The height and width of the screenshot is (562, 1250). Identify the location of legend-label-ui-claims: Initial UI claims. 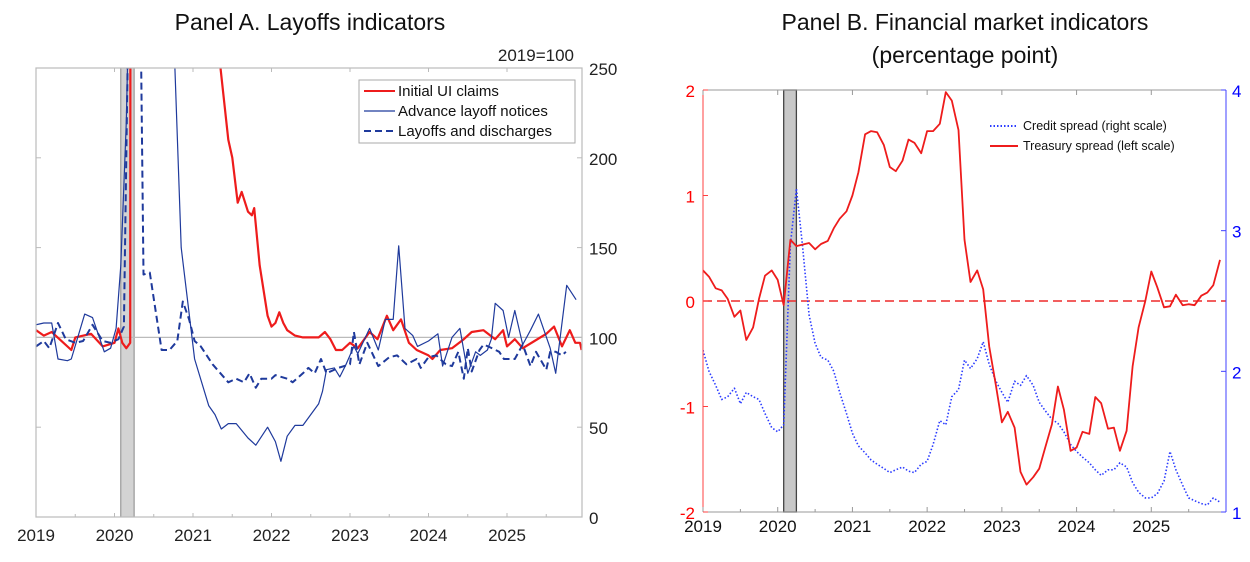
(448, 91).